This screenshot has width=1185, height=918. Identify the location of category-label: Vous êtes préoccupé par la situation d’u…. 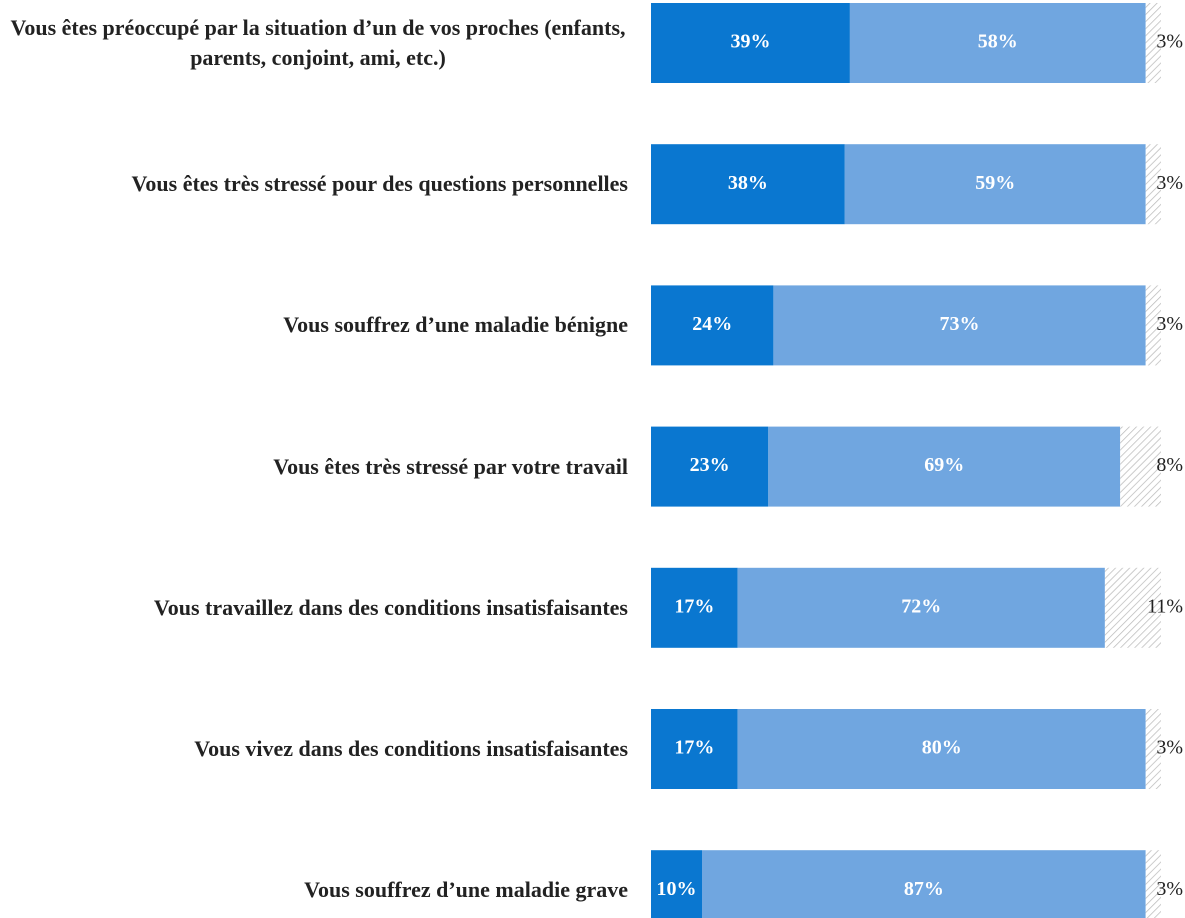
(318, 42).